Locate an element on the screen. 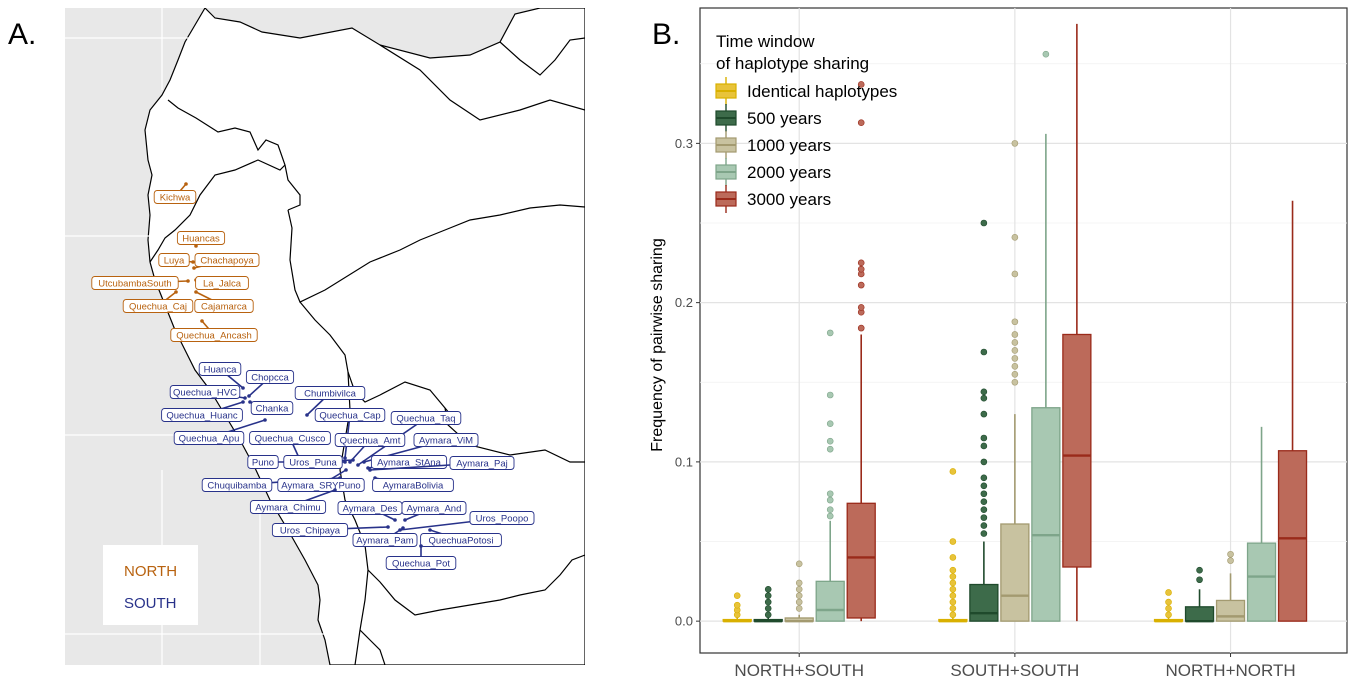 This screenshot has height=682, width=1357. population-quechua-caj: Quechua_Caj is located at coordinates (158, 301).